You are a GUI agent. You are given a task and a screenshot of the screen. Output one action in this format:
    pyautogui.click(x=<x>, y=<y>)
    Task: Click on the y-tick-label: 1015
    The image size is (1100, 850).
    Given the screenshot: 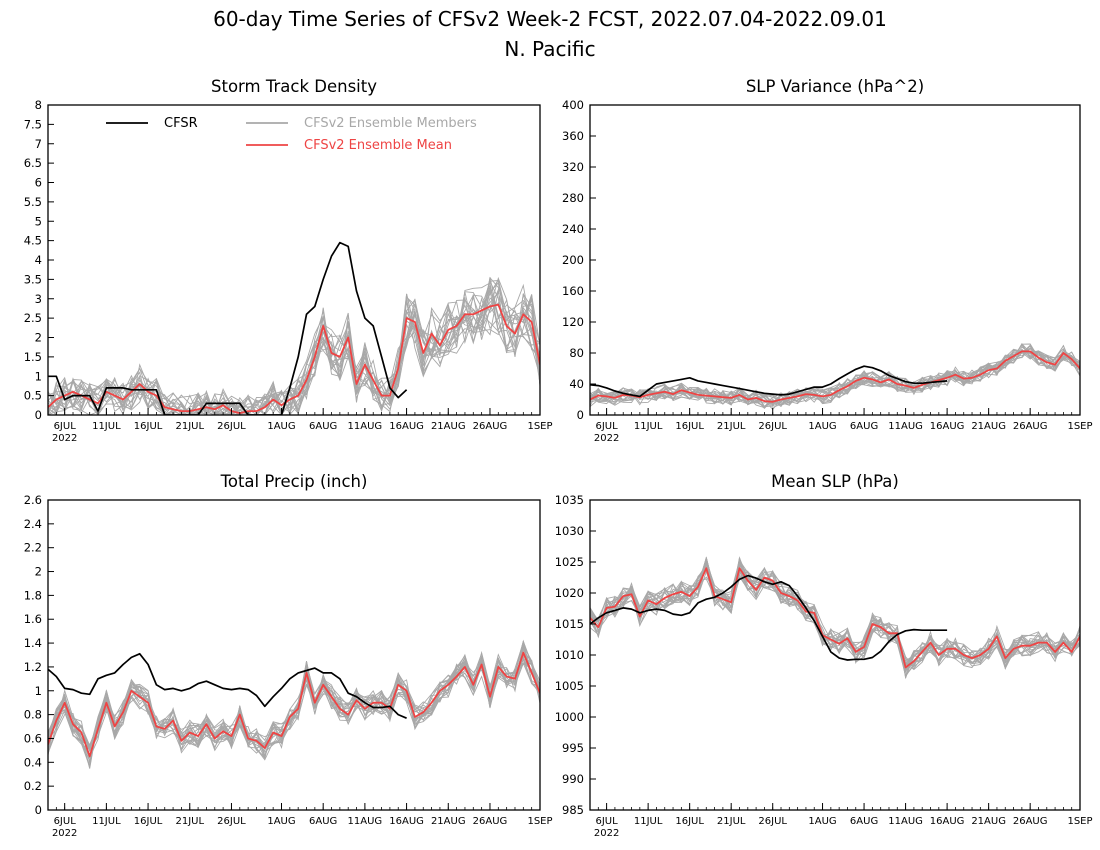 What is the action you would take?
    pyautogui.click(x=569, y=624)
    